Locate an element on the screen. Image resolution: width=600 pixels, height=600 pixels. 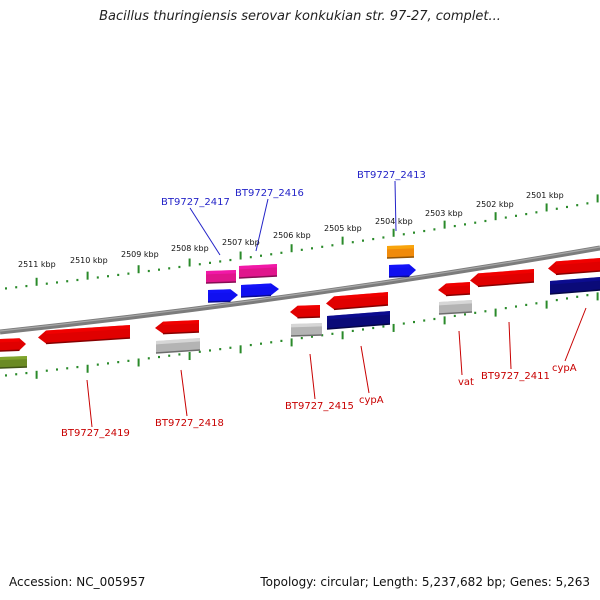
scale-label: 2501 kbp is located at coordinates (545, 195).